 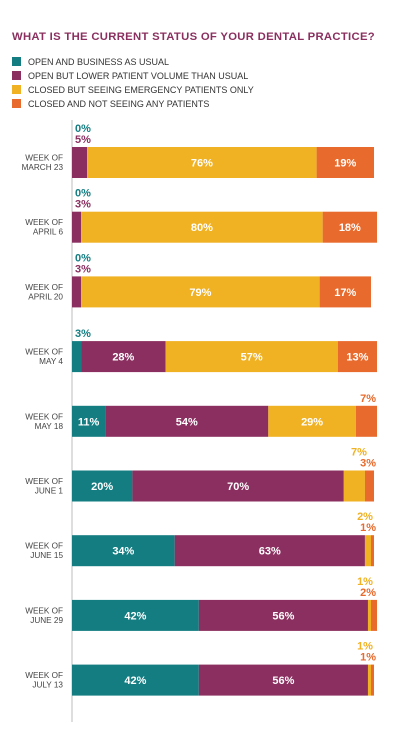 What do you see at coordinates (44, 615) in the screenshot?
I see `category-label: WEEK OF JUNE 29` at bounding box center [44, 615].